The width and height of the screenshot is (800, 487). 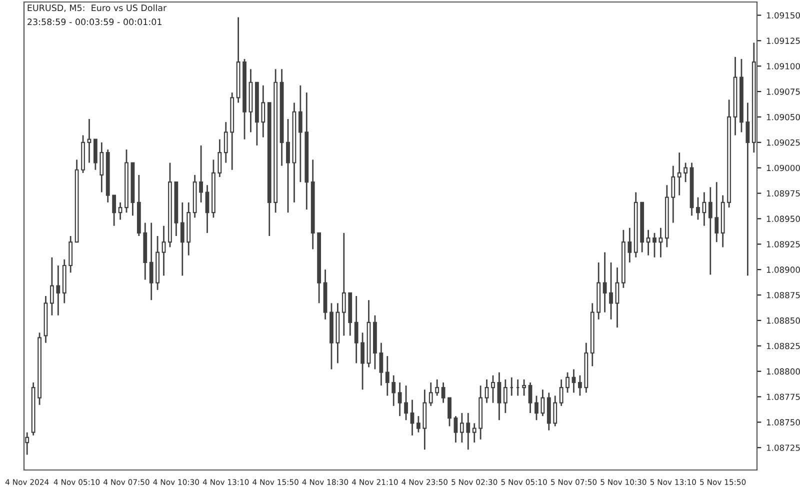 What do you see at coordinates (783, 117) in the screenshot?
I see `y-tick-label: 1.09050` at bounding box center [783, 117].